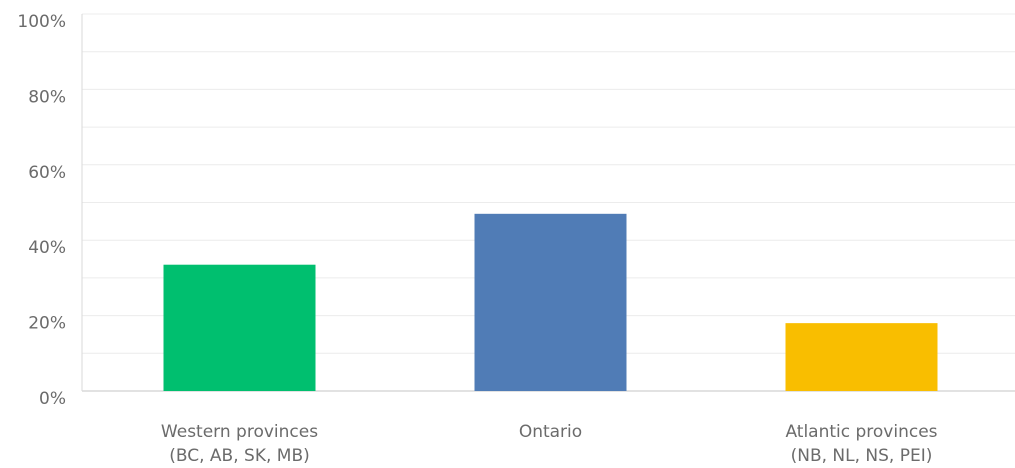 This screenshot has width=1015, height=468. What do you see at coordinates (239, 456) in the screenshot?
I see `x-tick-label-line: (BC, AB, SK, MB)` at bounding box center [239, 456].